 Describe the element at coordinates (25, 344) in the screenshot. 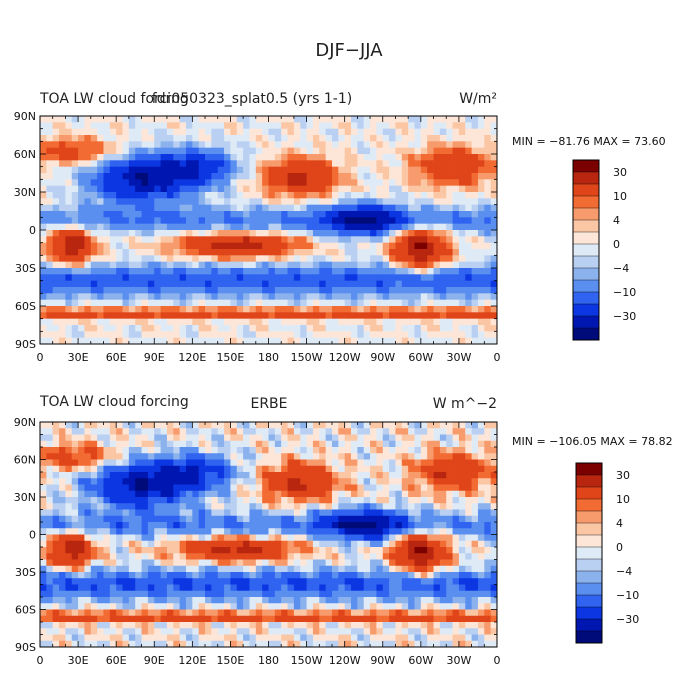

I see `y-tick-label: 90S` at that location.